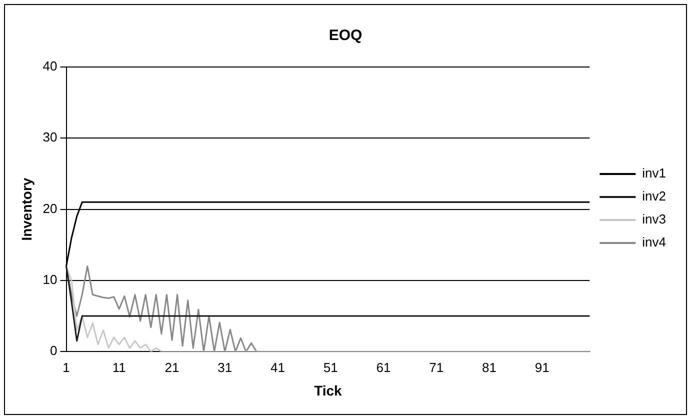 The height and width of the screenshot is (419, 691). I want to click on x-tick-label: 51, so click(330, 367).